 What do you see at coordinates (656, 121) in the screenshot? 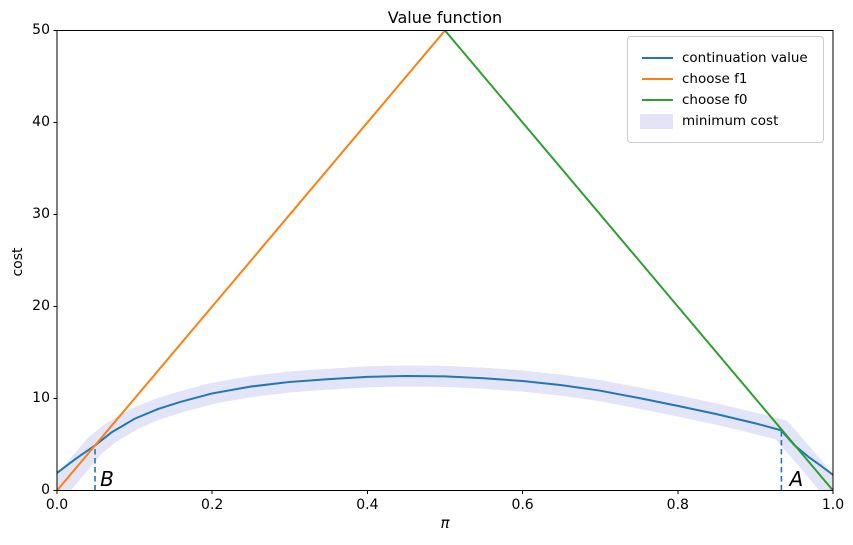
I see `legend-band-swatch-minimum-cost` at bounding box center [656, 121].